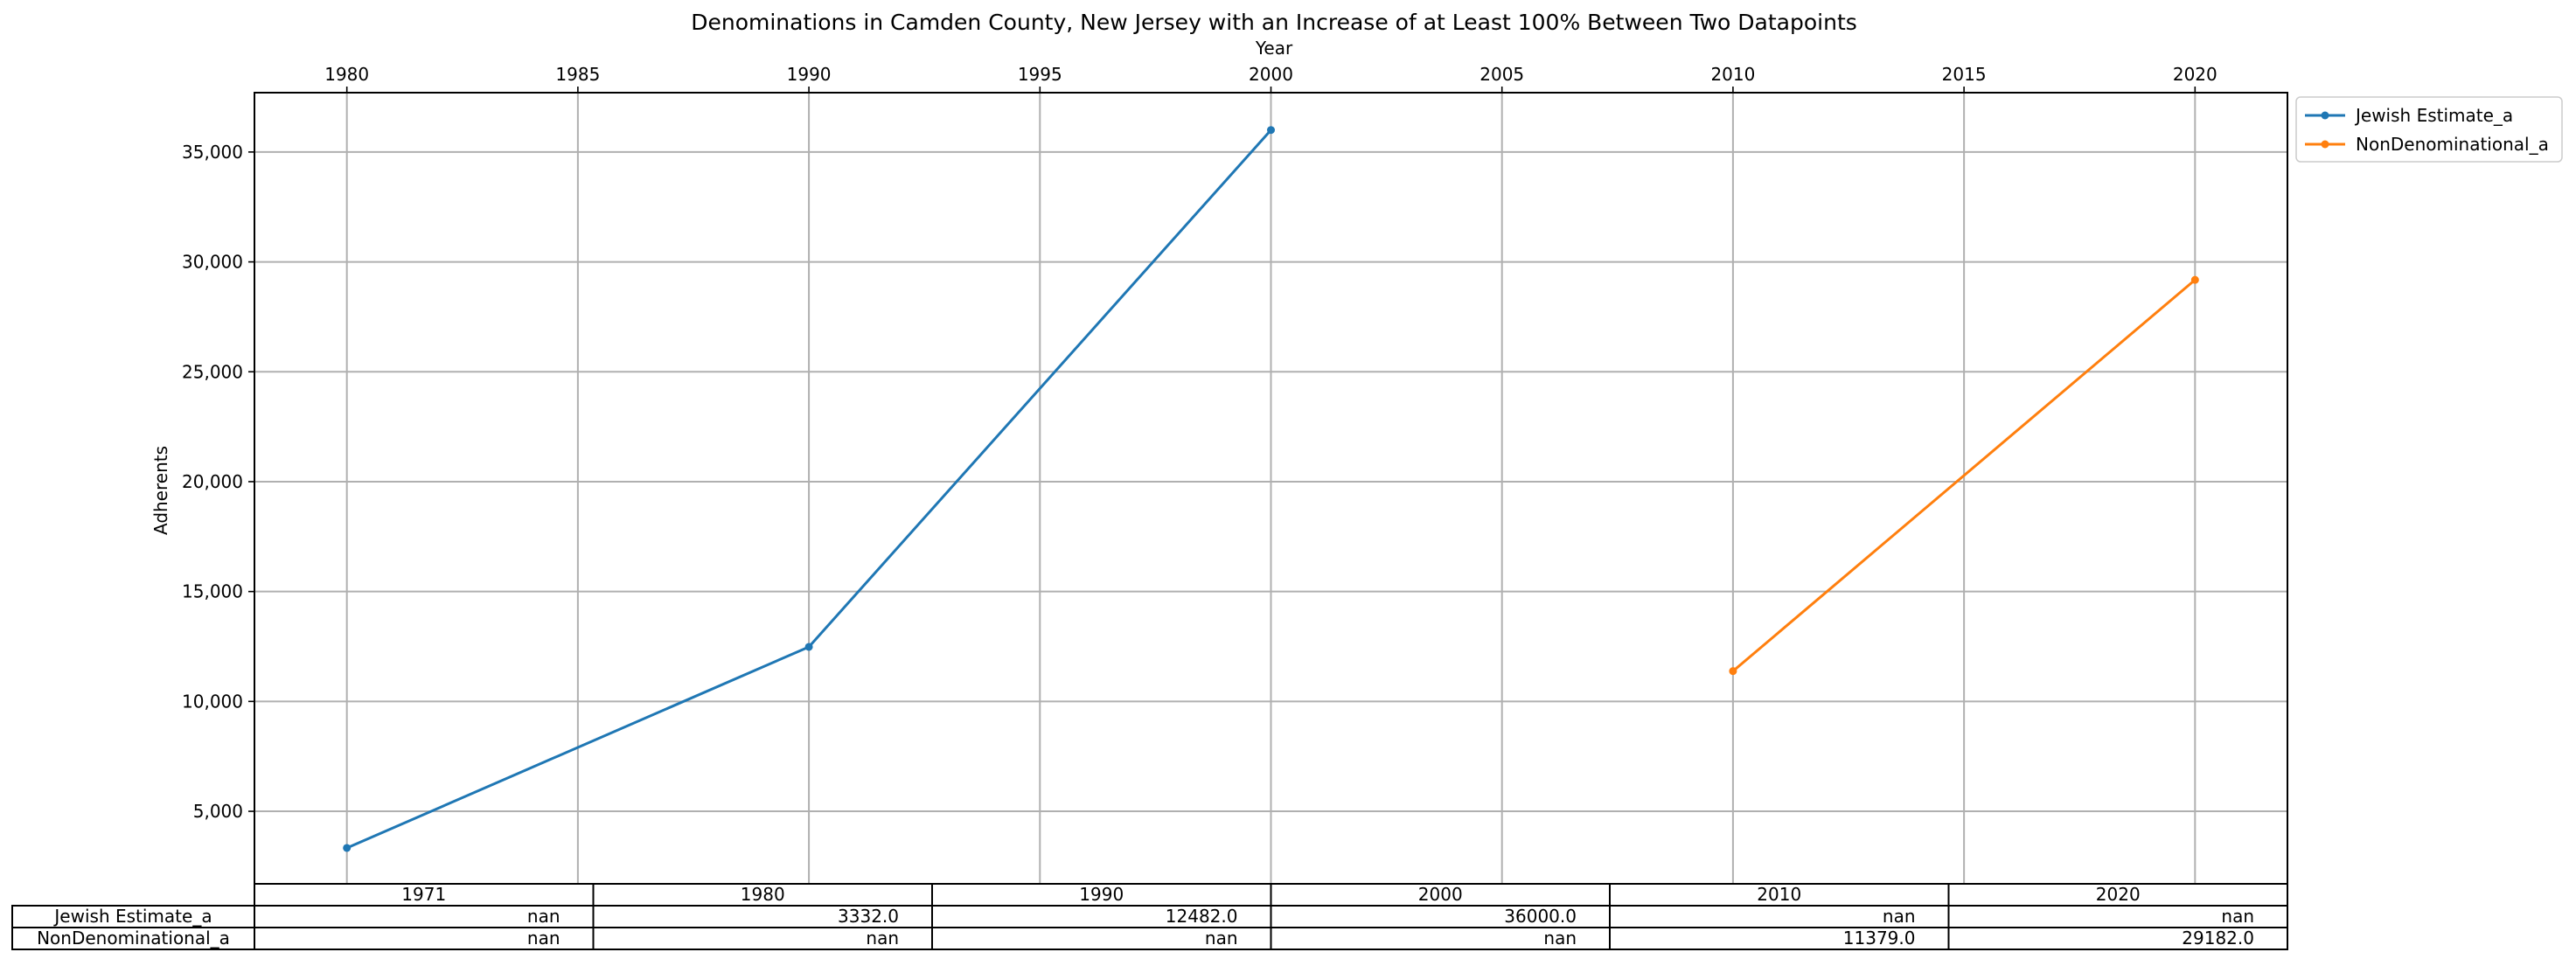 This screenshot has width=2576, height=966. What do you see at coordinates (1879, 939) in the screenshot?
I see `table-cell: 11379.0` at bounding box center [1879, 939].